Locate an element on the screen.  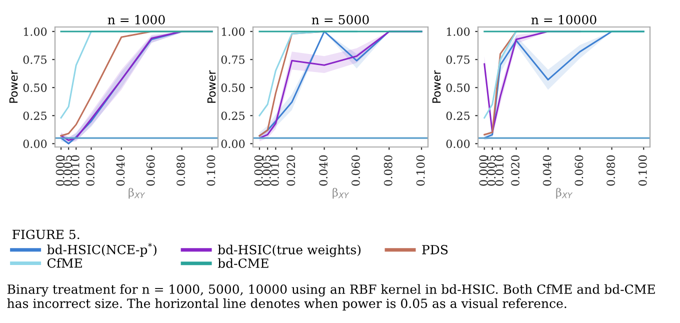
chart-title: n = 5000 is located at coordinates (340, 19).